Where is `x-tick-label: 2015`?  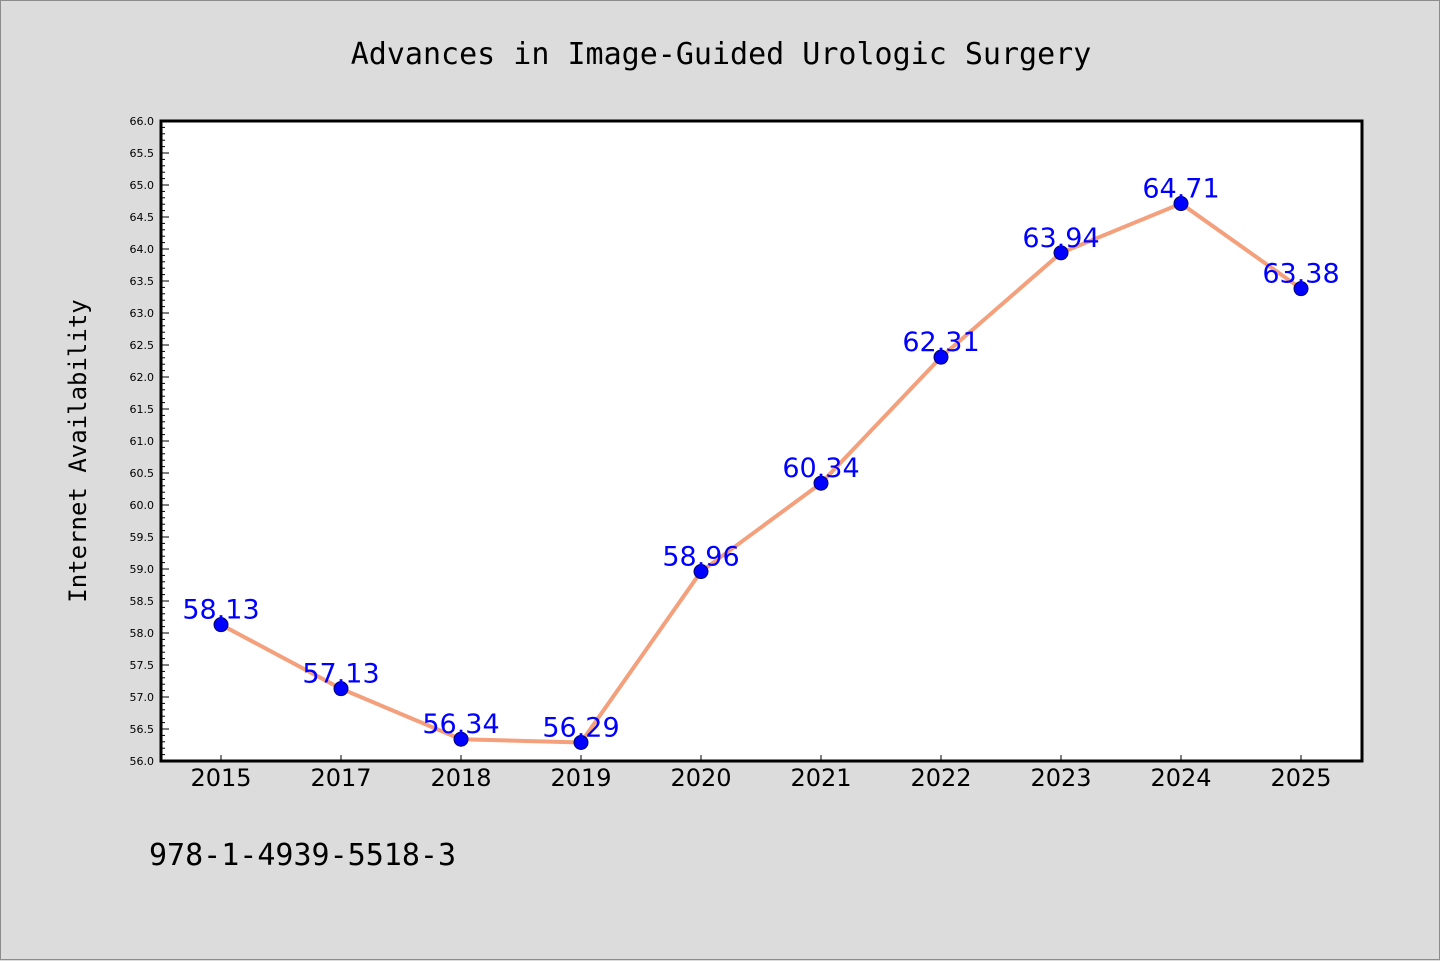 x-tick-label: 2015 is located at coordinates (220, 778).